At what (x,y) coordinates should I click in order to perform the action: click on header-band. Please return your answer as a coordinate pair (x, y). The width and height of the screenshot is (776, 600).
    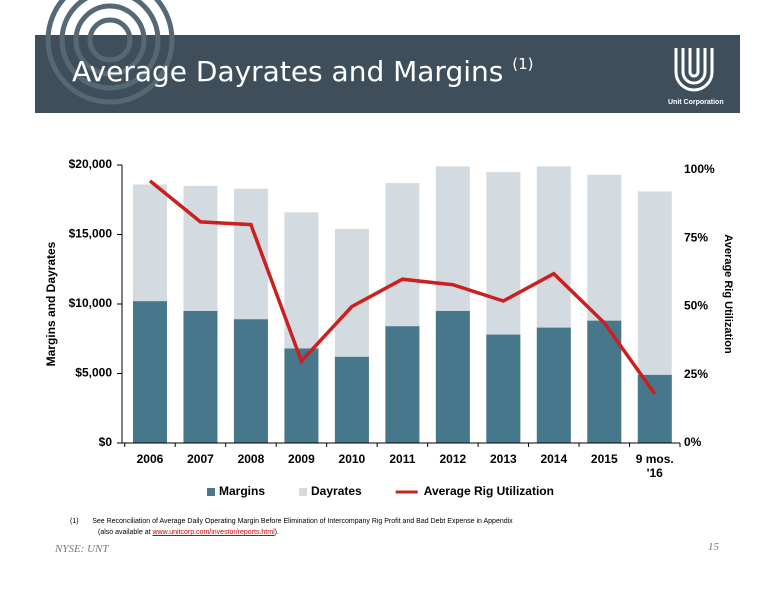
    Looking at the image, I should click on (387, 74).